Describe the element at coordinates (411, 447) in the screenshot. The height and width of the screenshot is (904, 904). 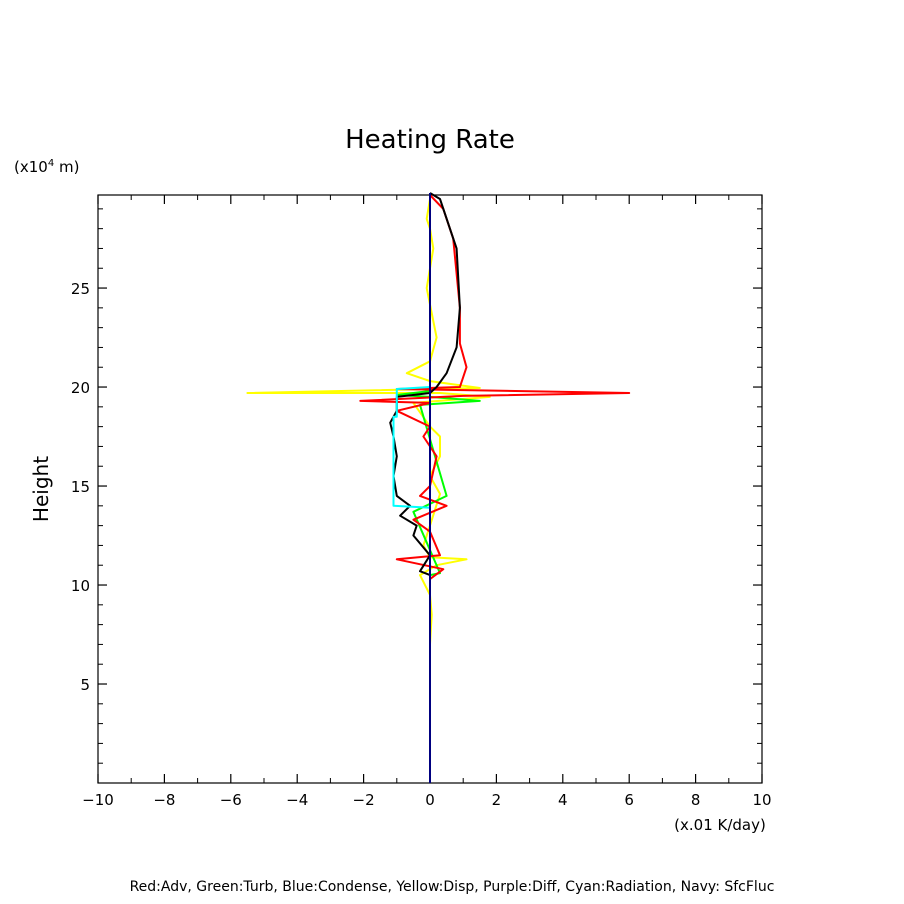
I see `series-line-cyan-radiation` at that location.